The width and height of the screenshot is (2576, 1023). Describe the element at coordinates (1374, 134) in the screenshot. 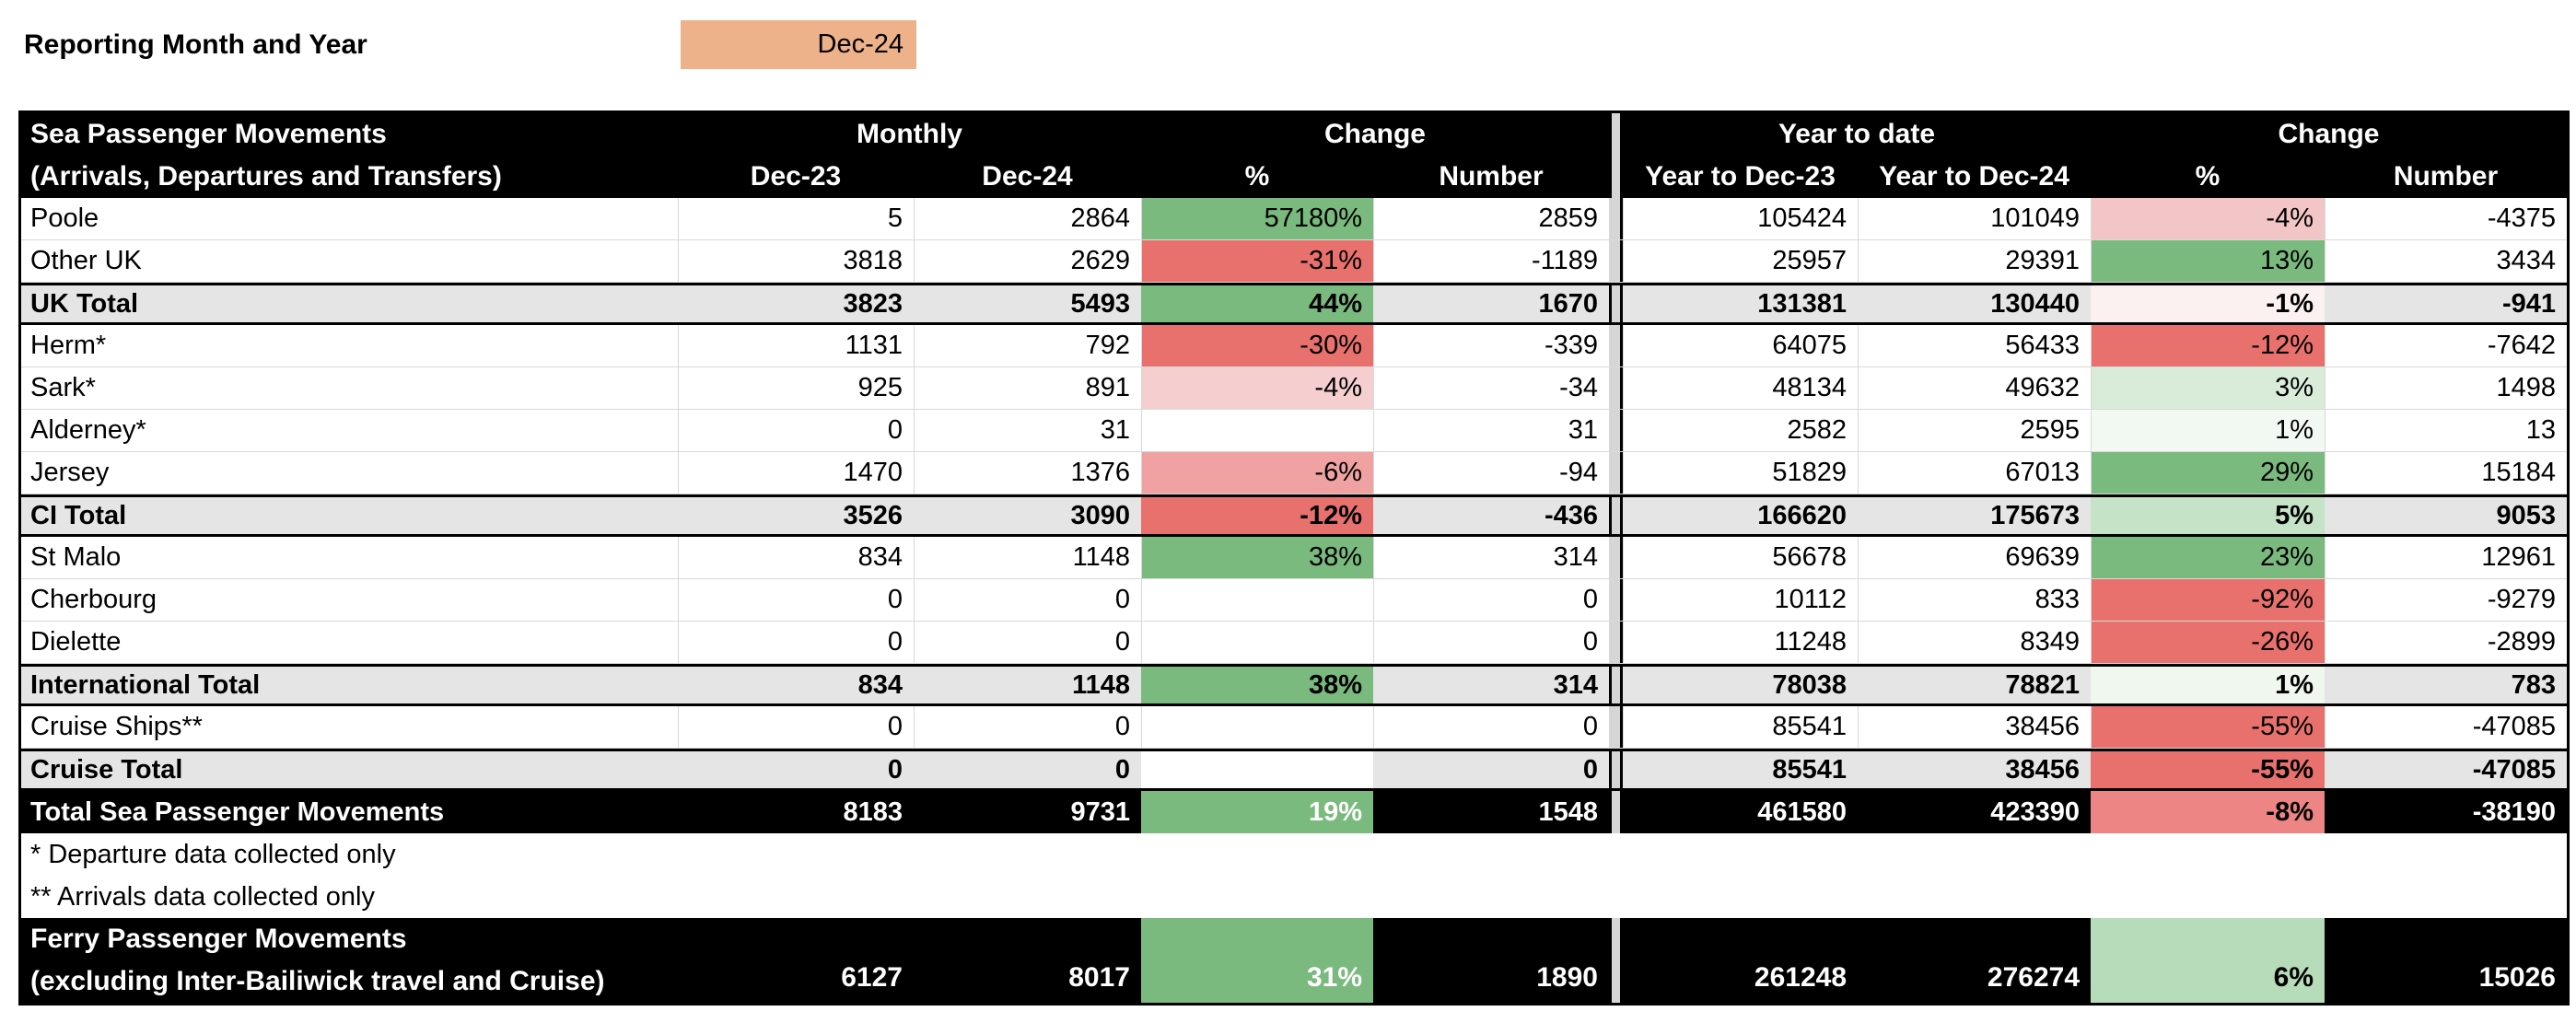

I see `header-monthly-change-group: Change` at that location.